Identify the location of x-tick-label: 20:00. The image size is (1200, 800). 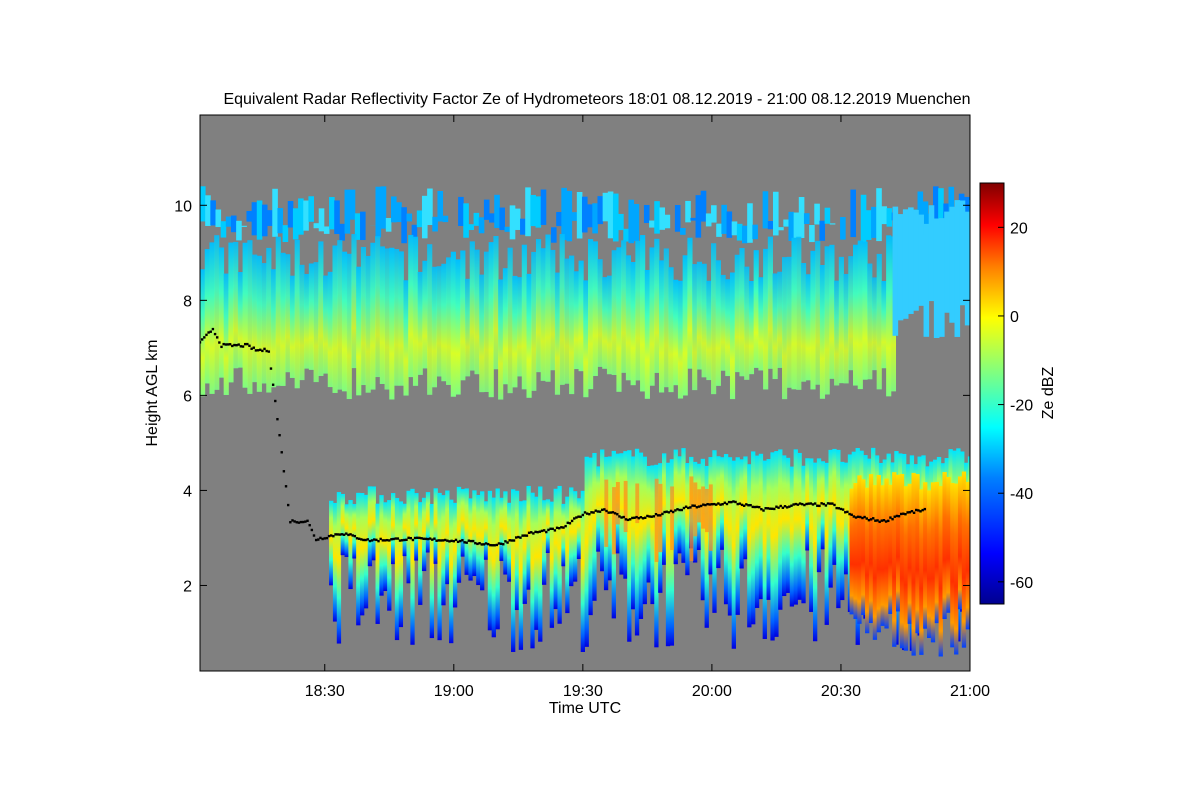
(712, 691).